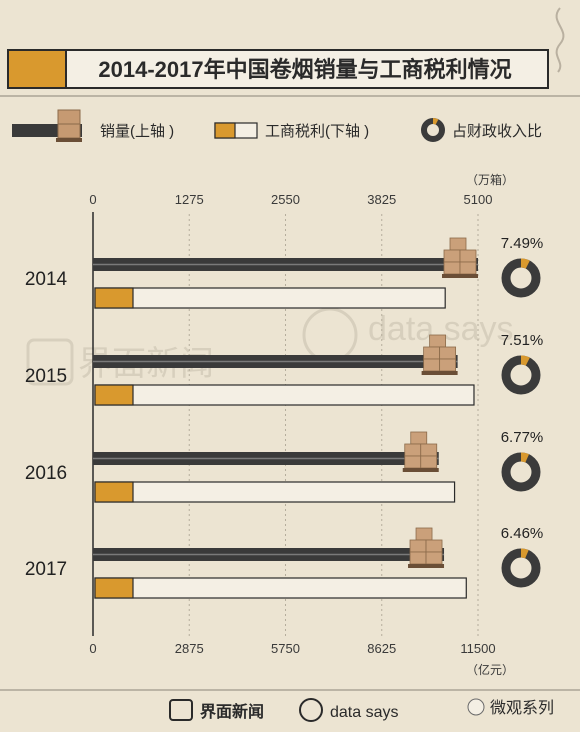 The height and width of the screenshot is (732, 580). What do you see at coordinates (181, 710) in the screenshot?
I see `footer-logo-icon` at bounding box center [181, 710].